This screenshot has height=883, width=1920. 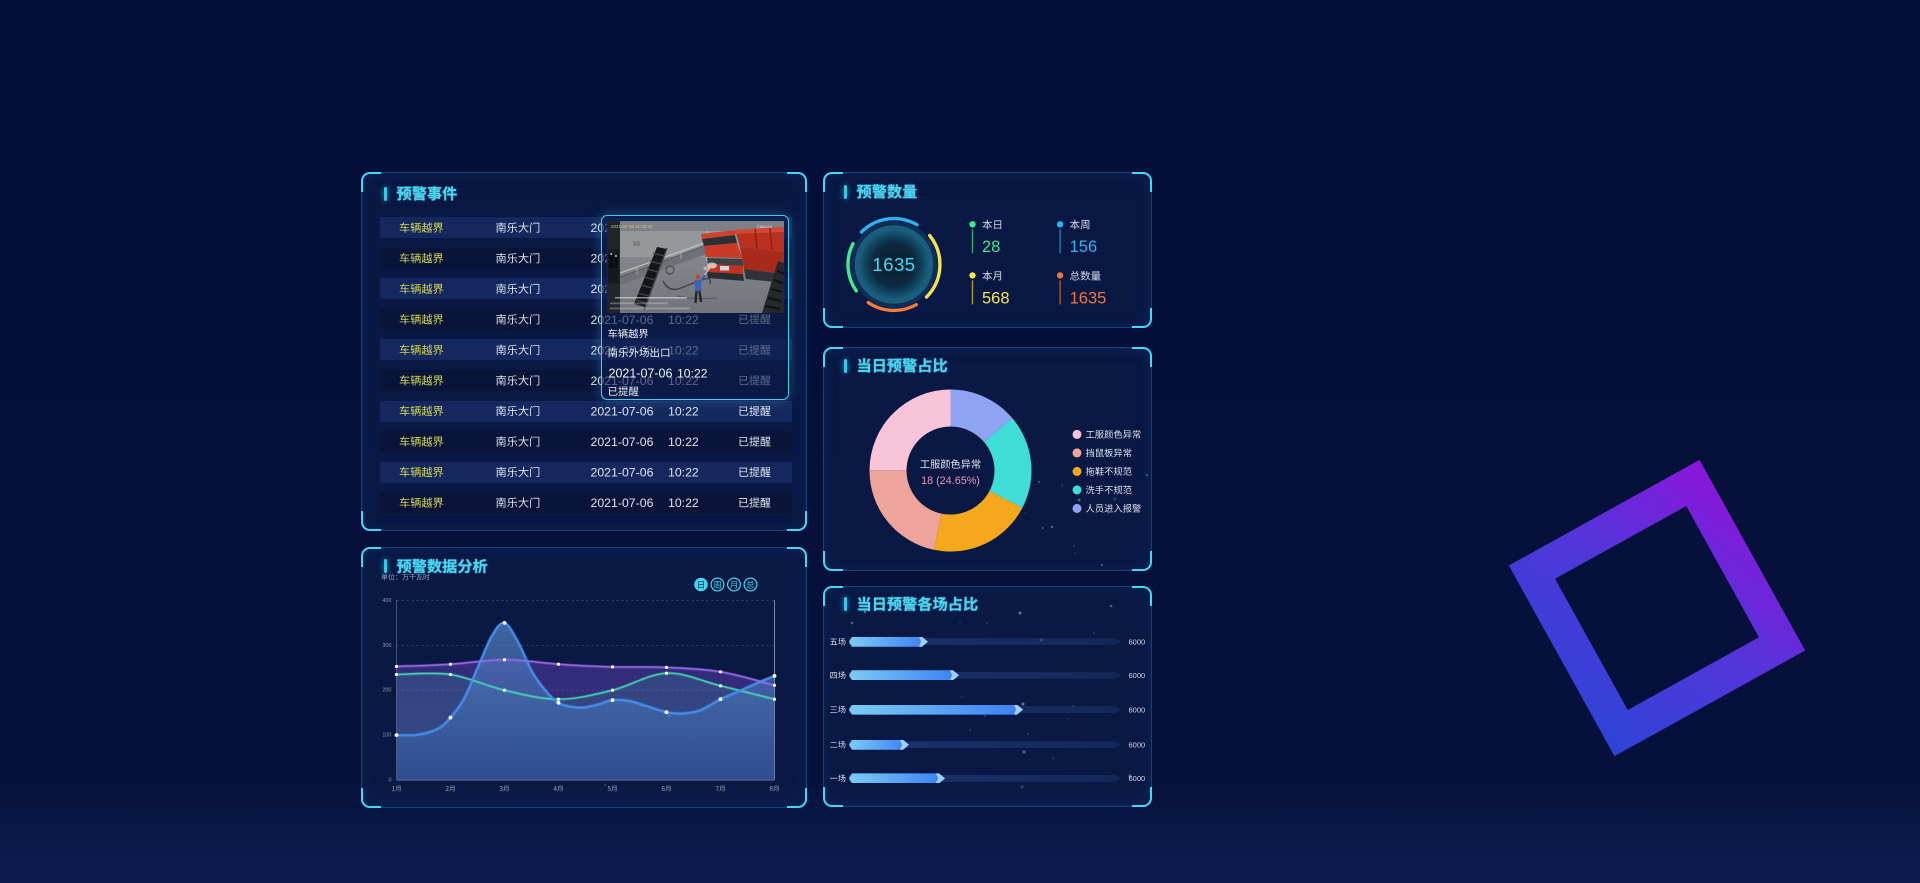 What do you see at coordinates (692, 374) in the screenshot?
I see `svg-text: 10:22` at bounding box center [692, 374].